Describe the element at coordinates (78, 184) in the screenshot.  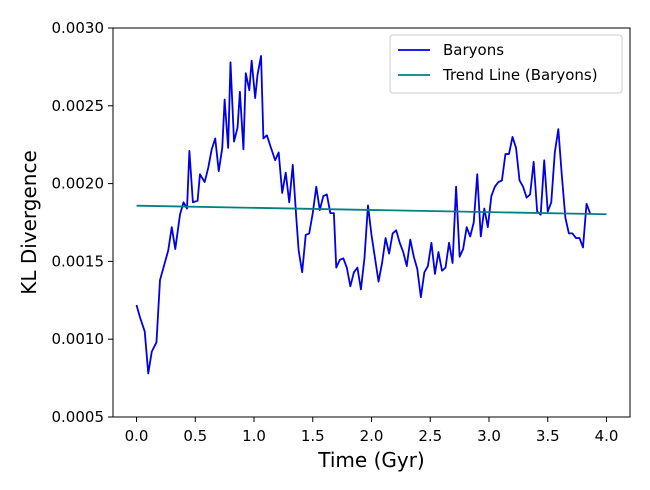
I see `y-tick-label: 0.0020` at that location.